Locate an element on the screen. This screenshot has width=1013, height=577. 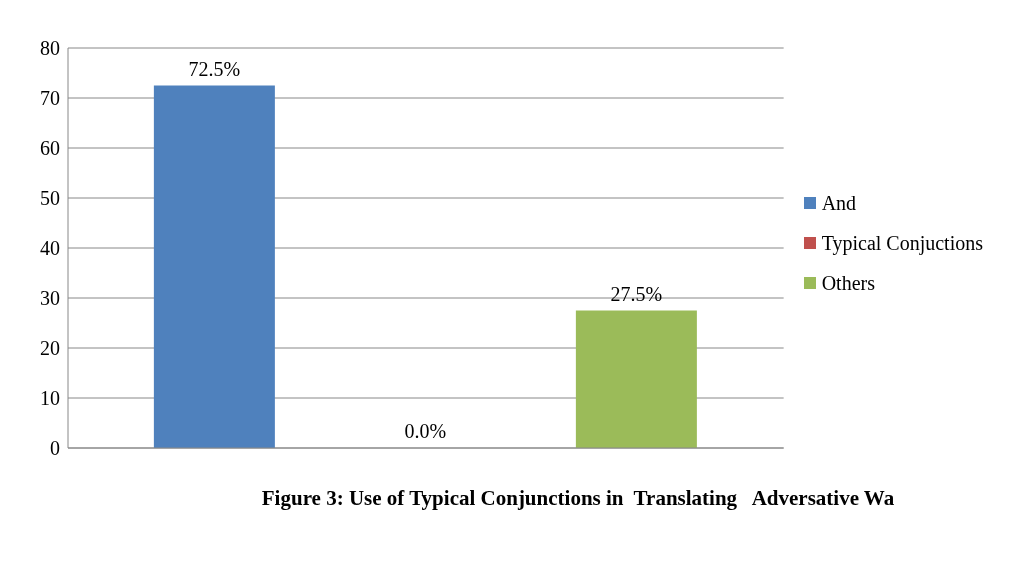
y-tick-label: 70 is located at coordinates (50, 98).